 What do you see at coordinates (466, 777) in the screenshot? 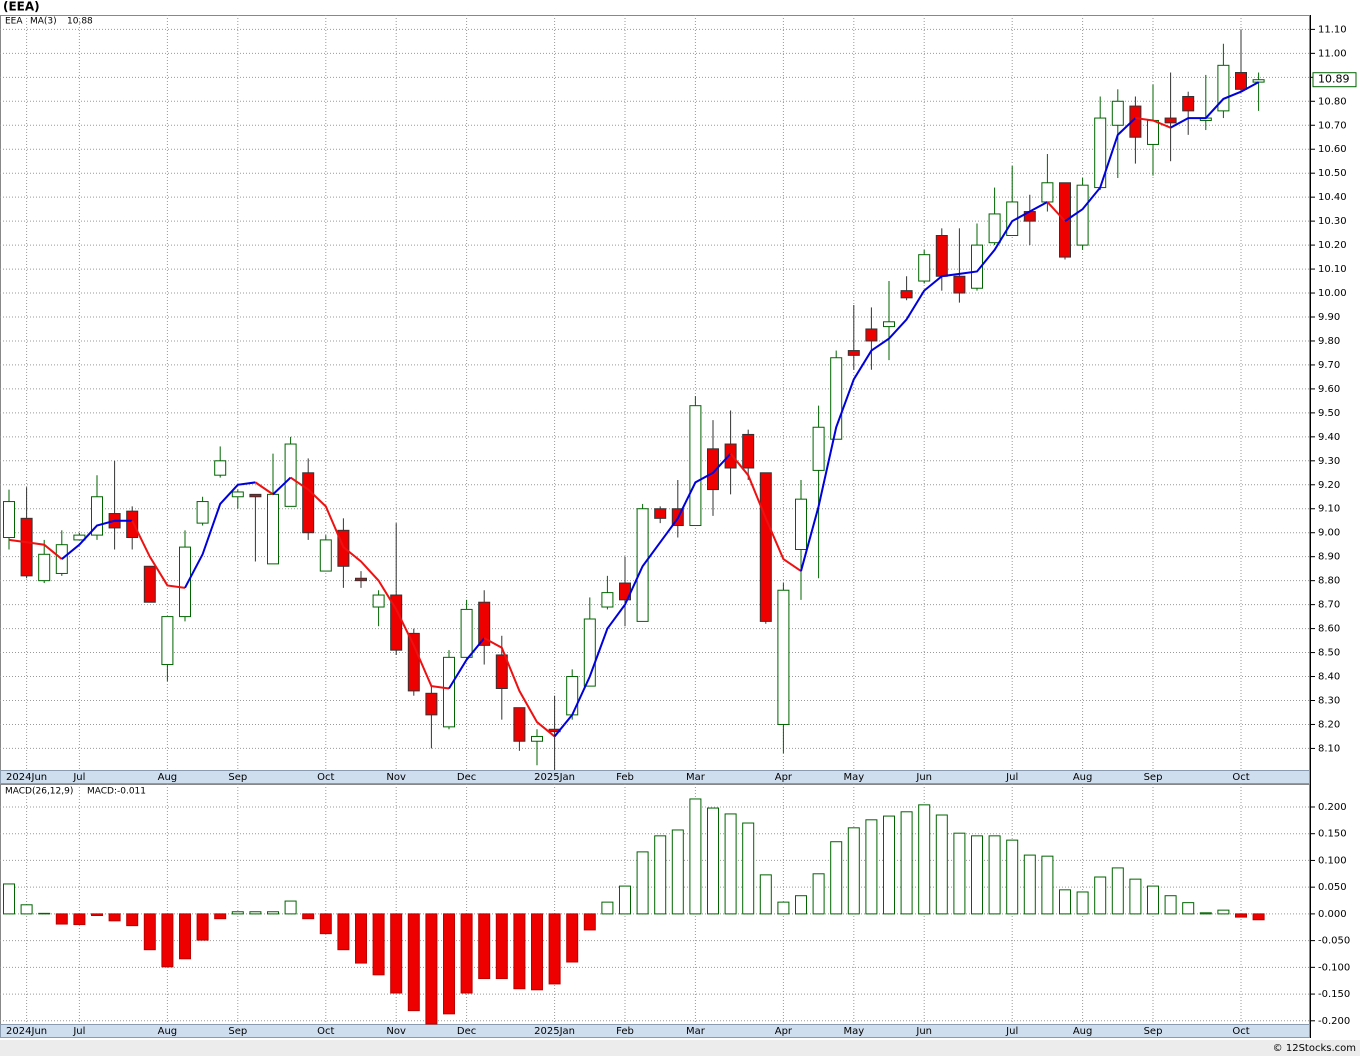
I see `x-tick-label: Dec` at bounding box center [466, 777].